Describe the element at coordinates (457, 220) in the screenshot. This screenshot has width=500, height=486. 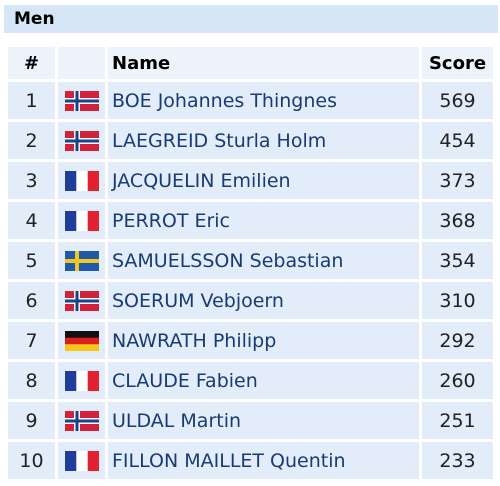
I see `score: 368` at that location.